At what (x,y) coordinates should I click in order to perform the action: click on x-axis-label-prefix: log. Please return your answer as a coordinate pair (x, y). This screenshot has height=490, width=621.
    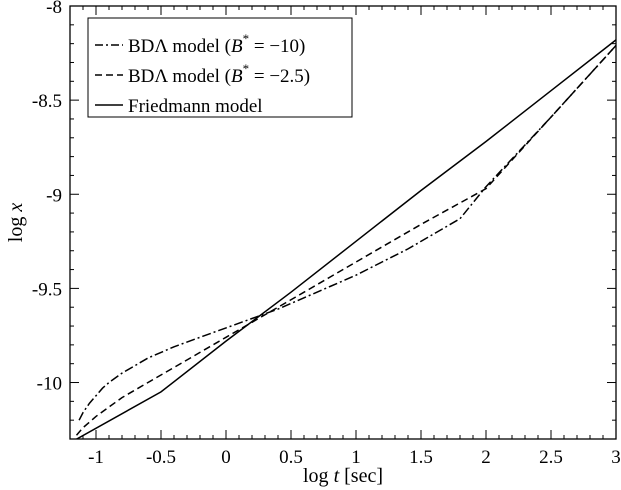
    Looking at the image, I should click on (318, 476).